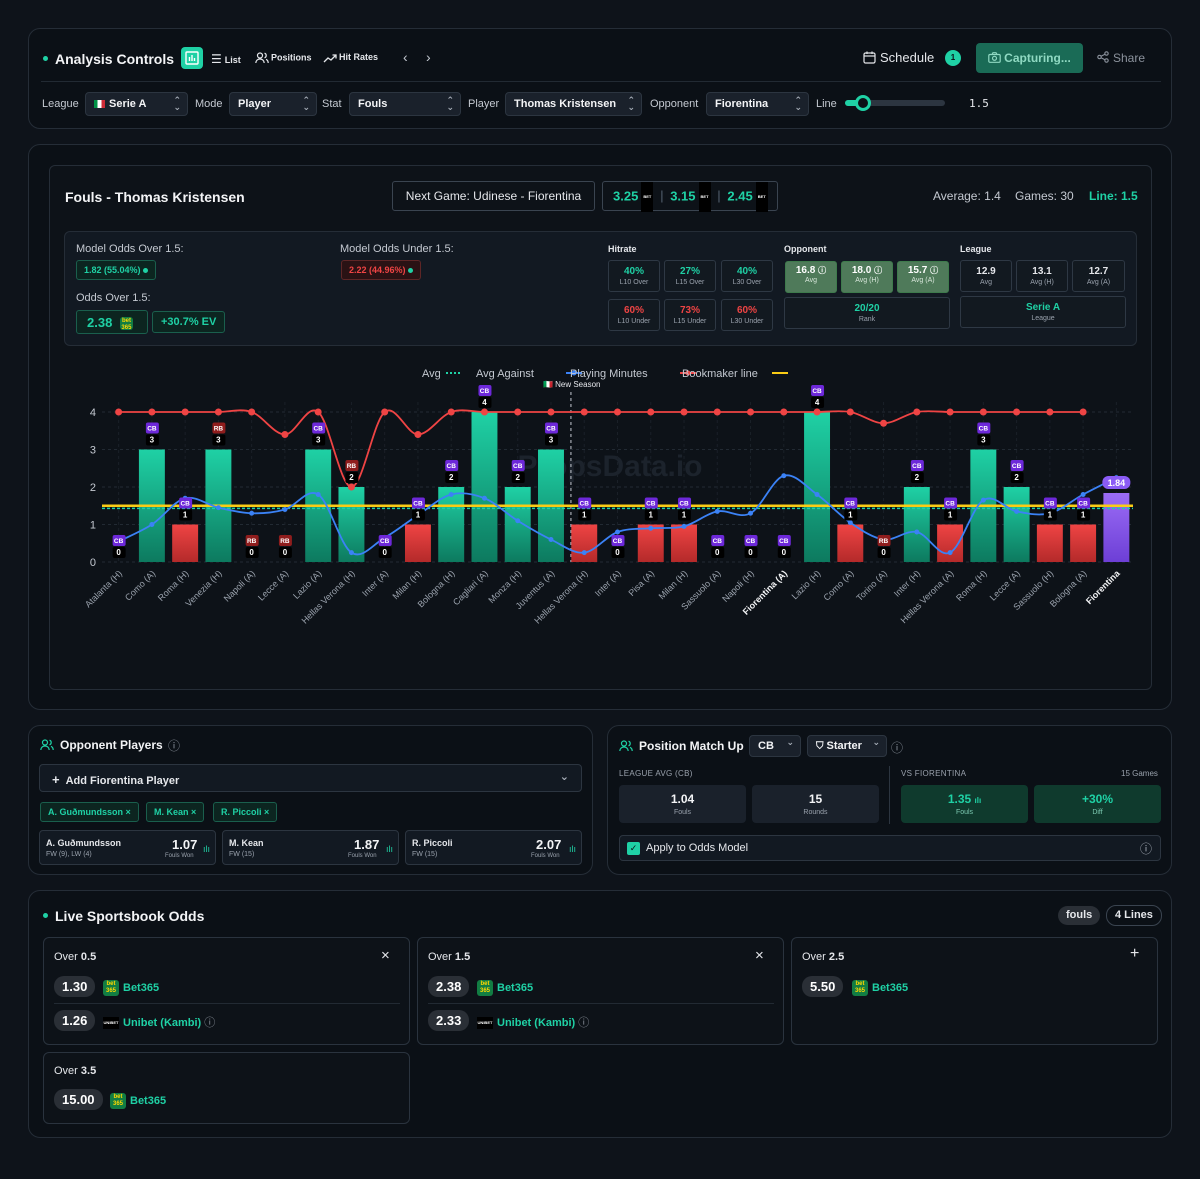  I want to click on y-tick-label: 3, so click(93, 451).